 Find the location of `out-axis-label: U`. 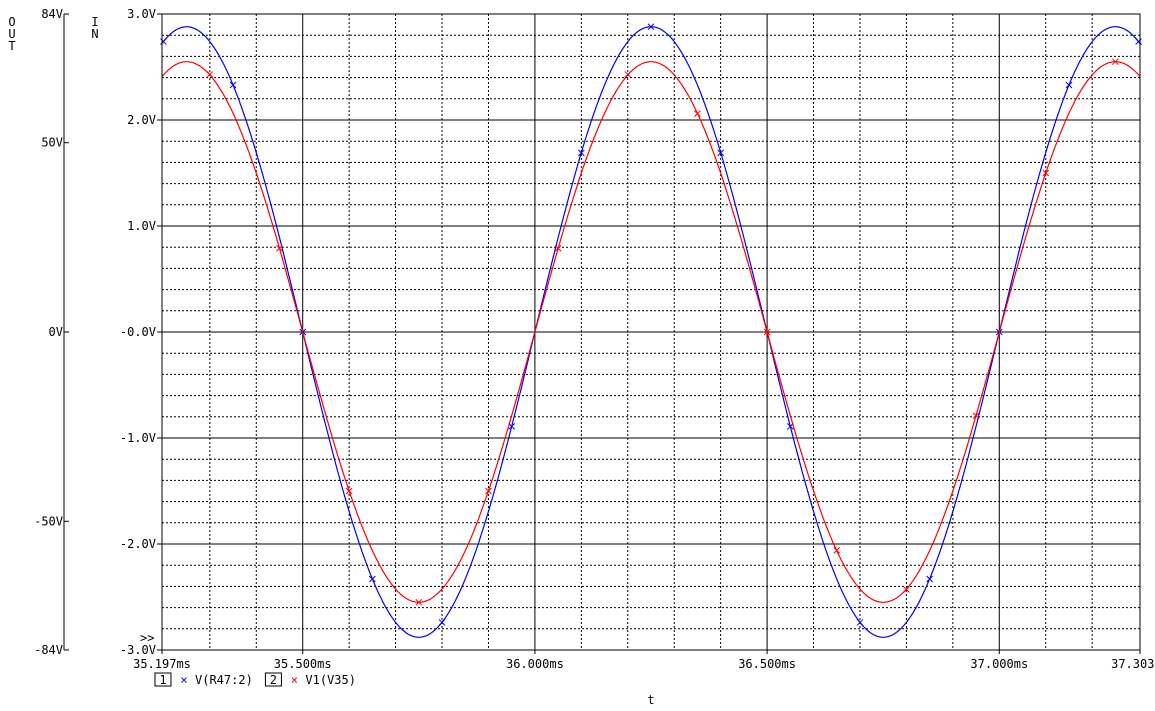

out-axis-label: U is located at coordinates (11, 34).